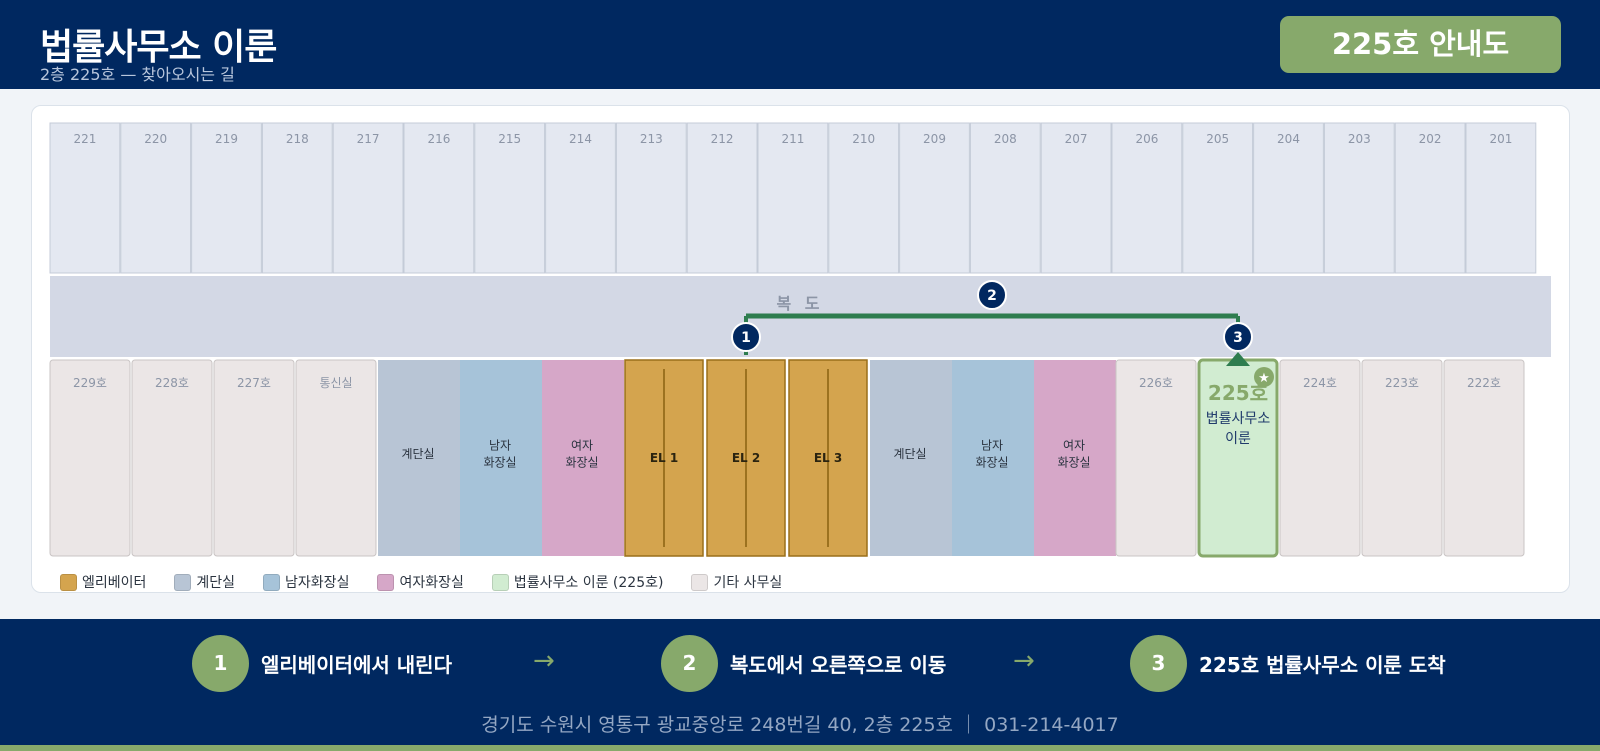  Describe the element at coordinates (1288, 139) in the screenshot. I see `room-number-label: 204` at that location.